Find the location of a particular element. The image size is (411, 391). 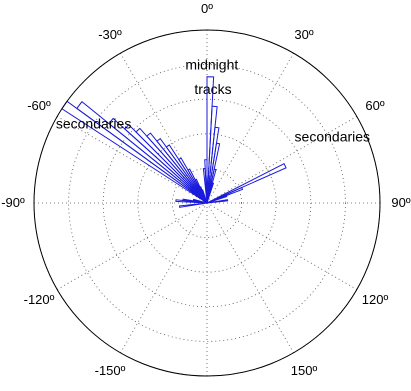

angle-tick-label: -60º is located at coordinates (39, 105).